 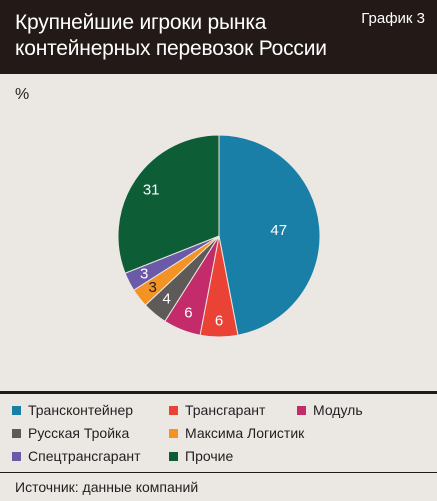 I want to click on legend-item-transcontainer: Трансконтейнер, so click(x=72, y=410).